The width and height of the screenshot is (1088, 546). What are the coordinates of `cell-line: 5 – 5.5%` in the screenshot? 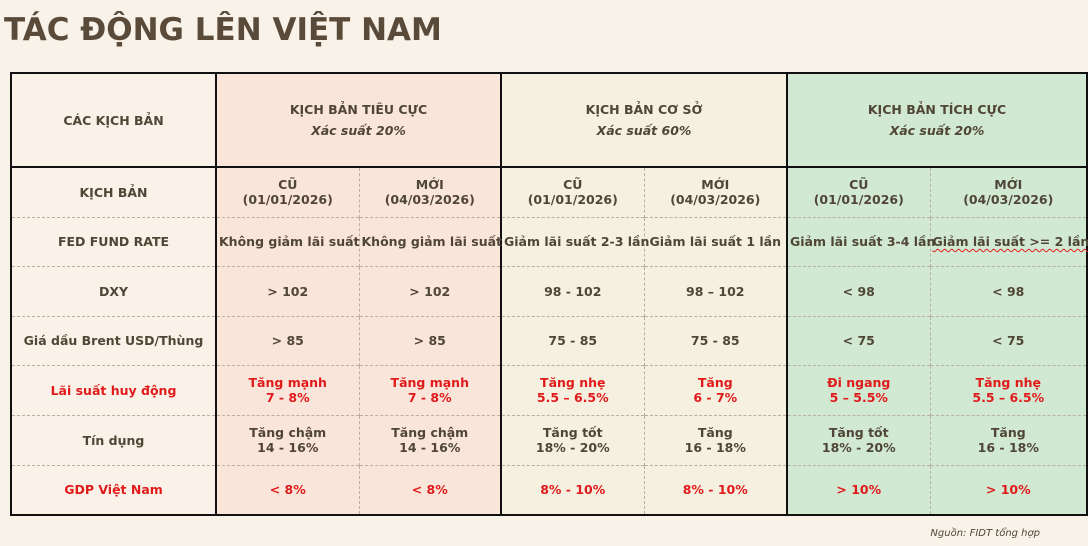 It's located at (858, 397).